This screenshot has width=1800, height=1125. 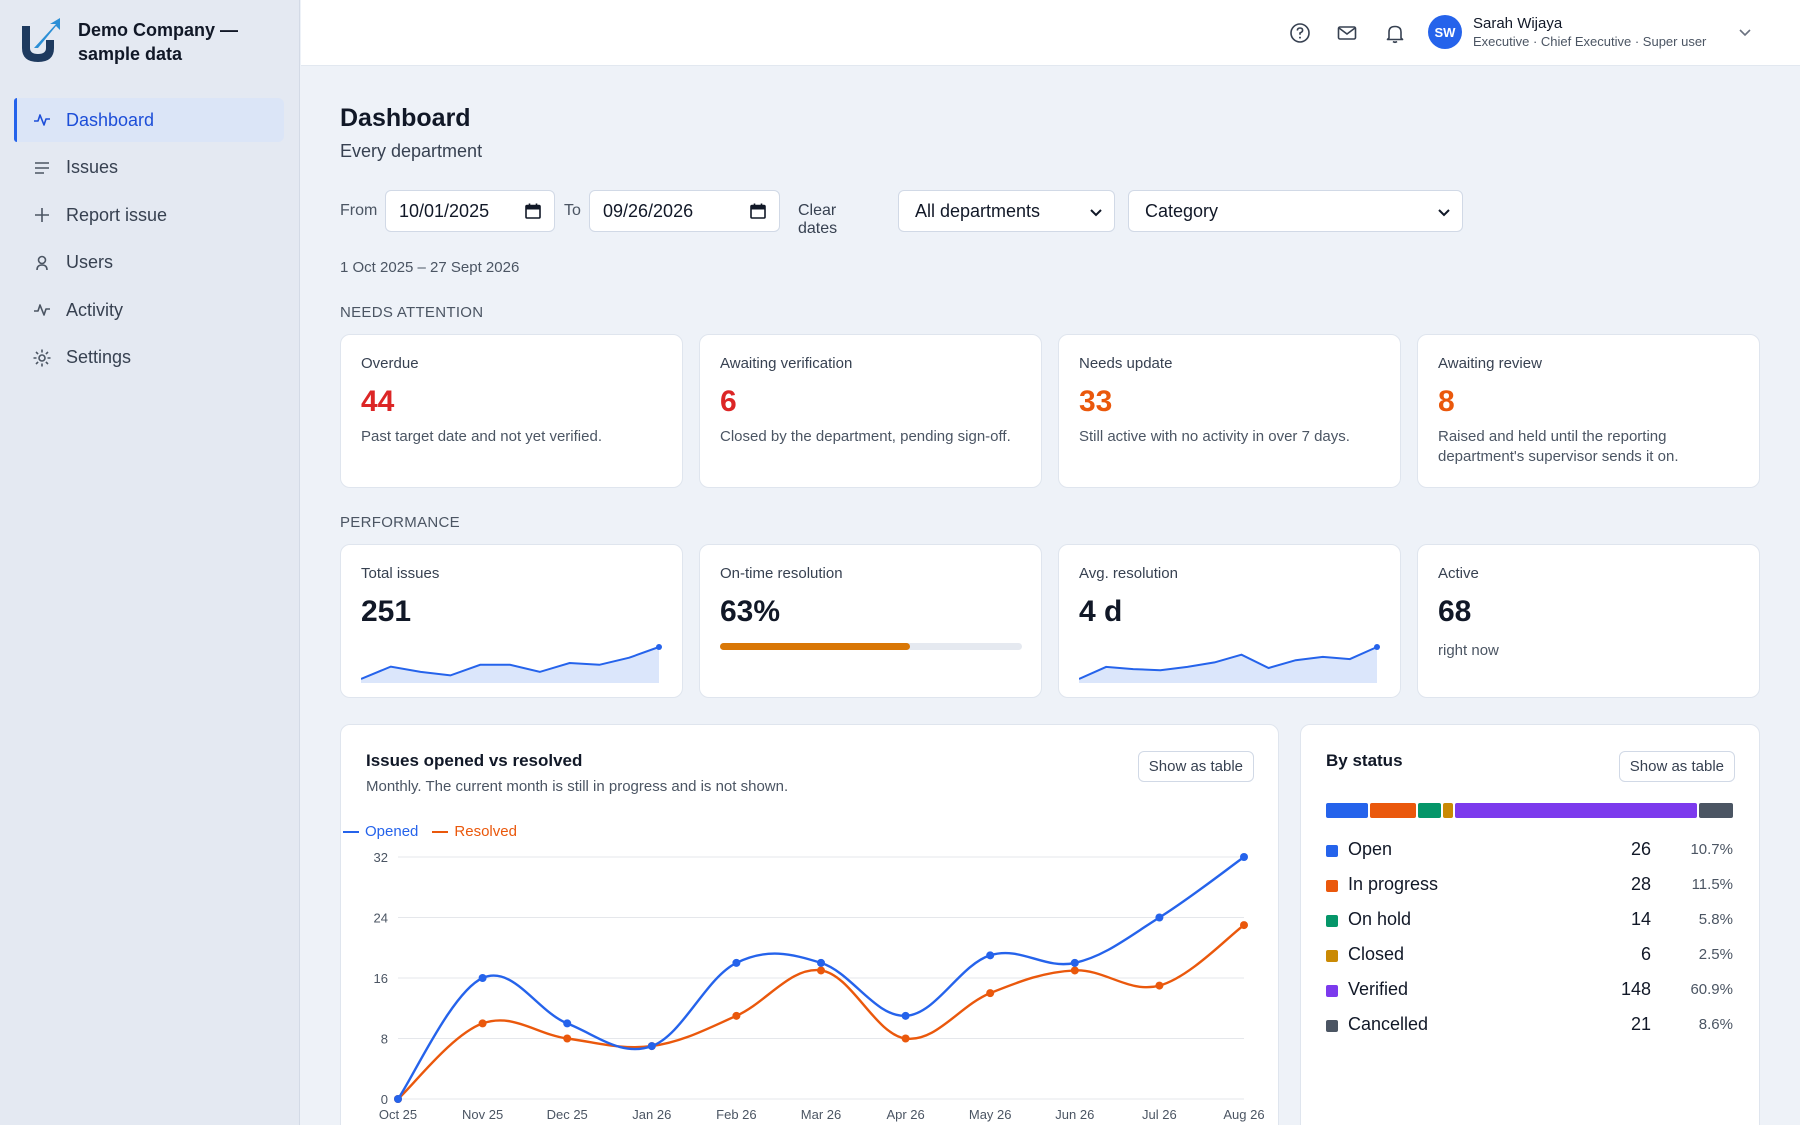 I want to click on x-tick-label: Dec 25, so click(x=567, y=1114).